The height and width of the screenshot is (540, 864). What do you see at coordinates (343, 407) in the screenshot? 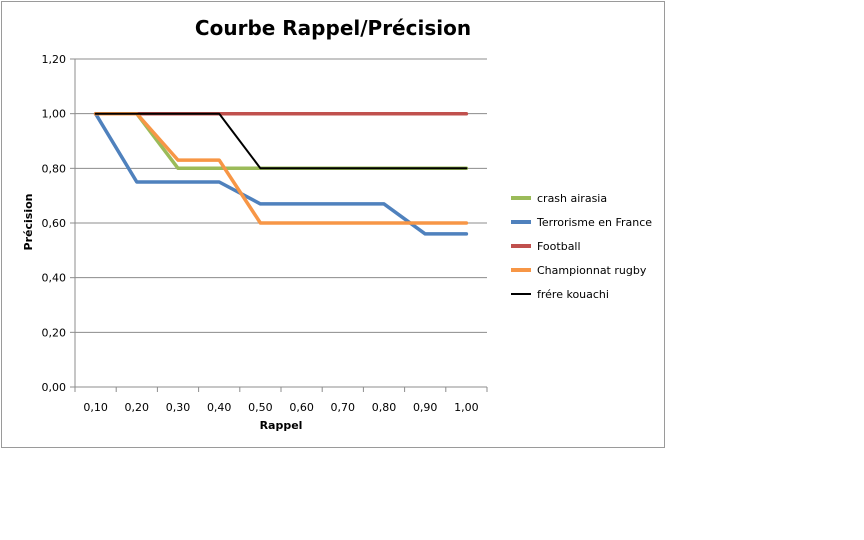
I see `x-tick-label: 0,70` at bounding box center [343, 407].